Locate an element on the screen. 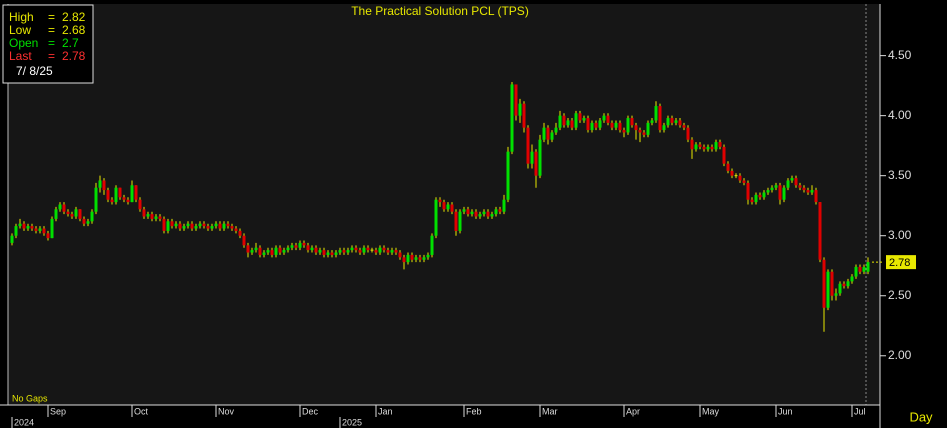  x-tick-label: Jul is located at coordinates (860, 411).